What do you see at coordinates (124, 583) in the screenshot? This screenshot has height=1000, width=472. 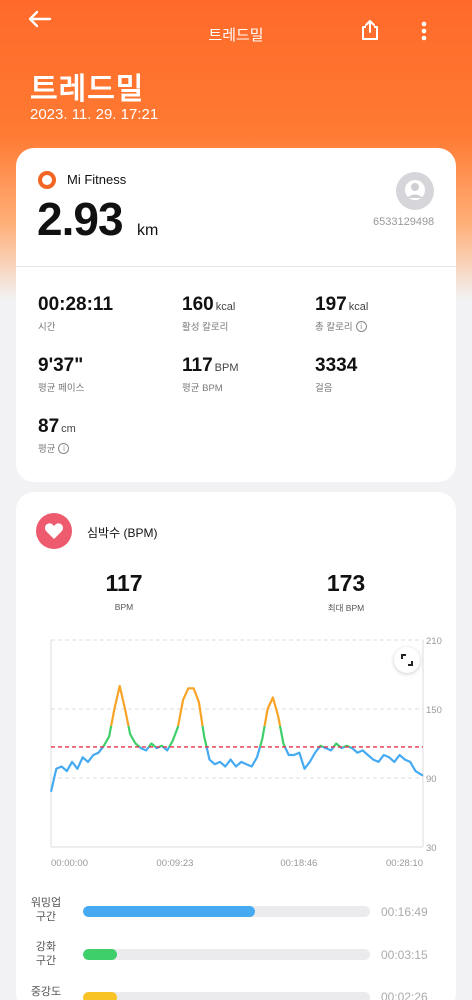 I see `avg-bpm-value: 117` at bounding box center [124, 583].